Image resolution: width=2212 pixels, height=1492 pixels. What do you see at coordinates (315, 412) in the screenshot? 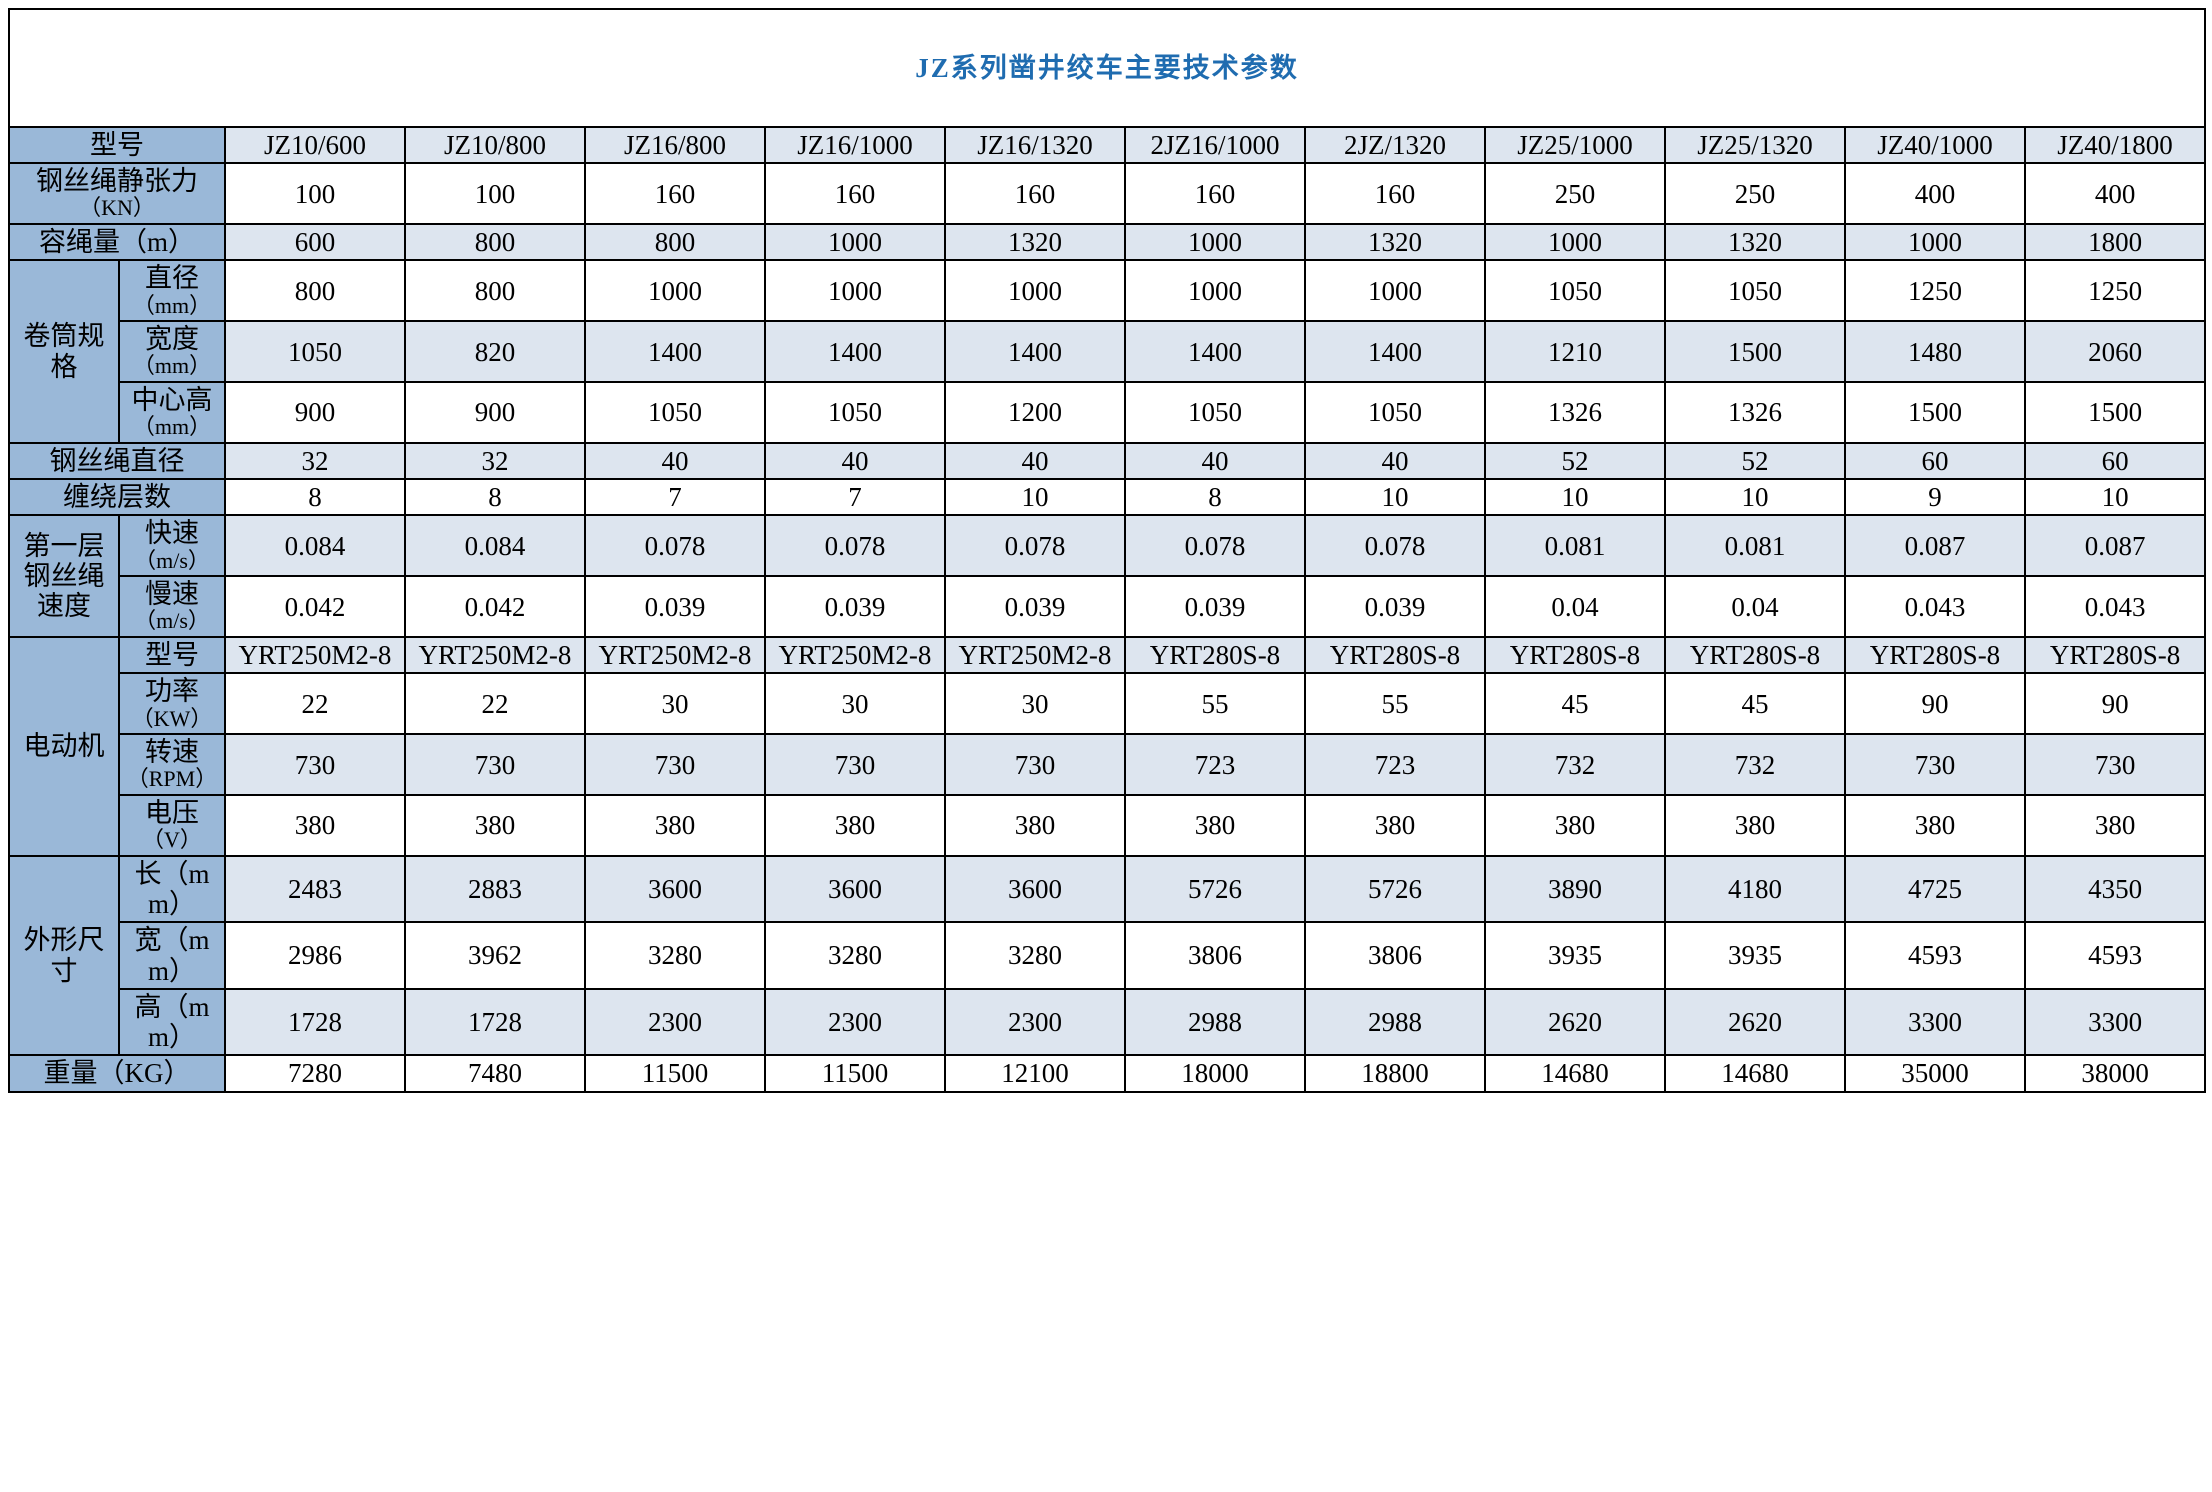
I see `value-cell: 900` at bounding box center [315, 412].